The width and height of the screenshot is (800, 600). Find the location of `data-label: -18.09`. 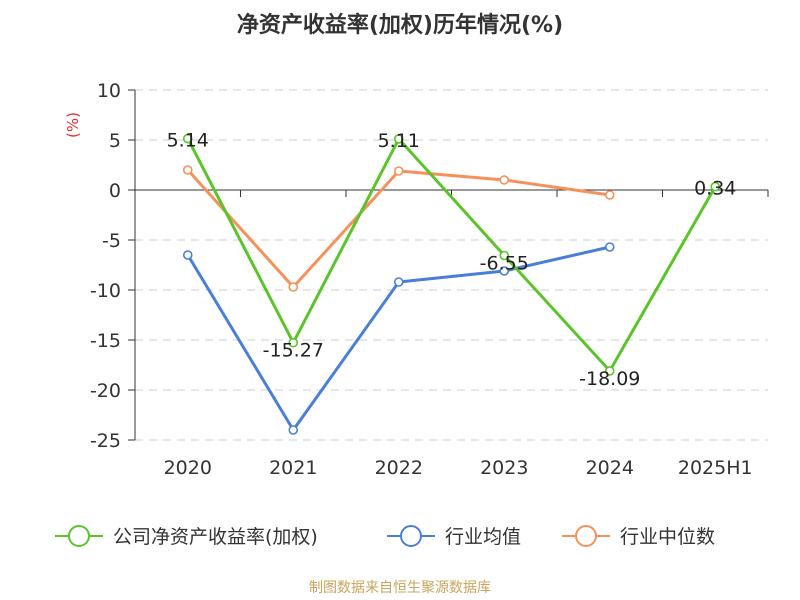

data-label: -18.09 is located at coordinates (609, 379).